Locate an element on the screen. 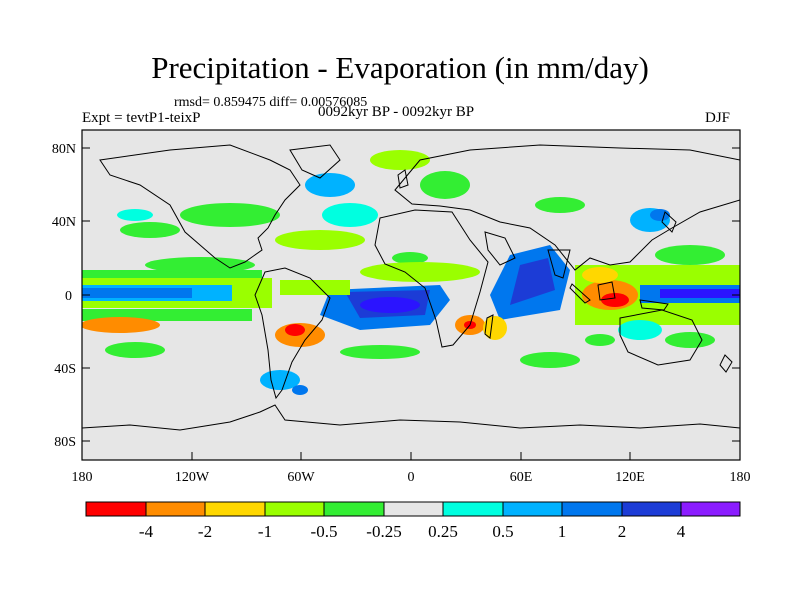 The height and width of the screenshot is (600, 800). colorbar is located at coordinates (413, 509).